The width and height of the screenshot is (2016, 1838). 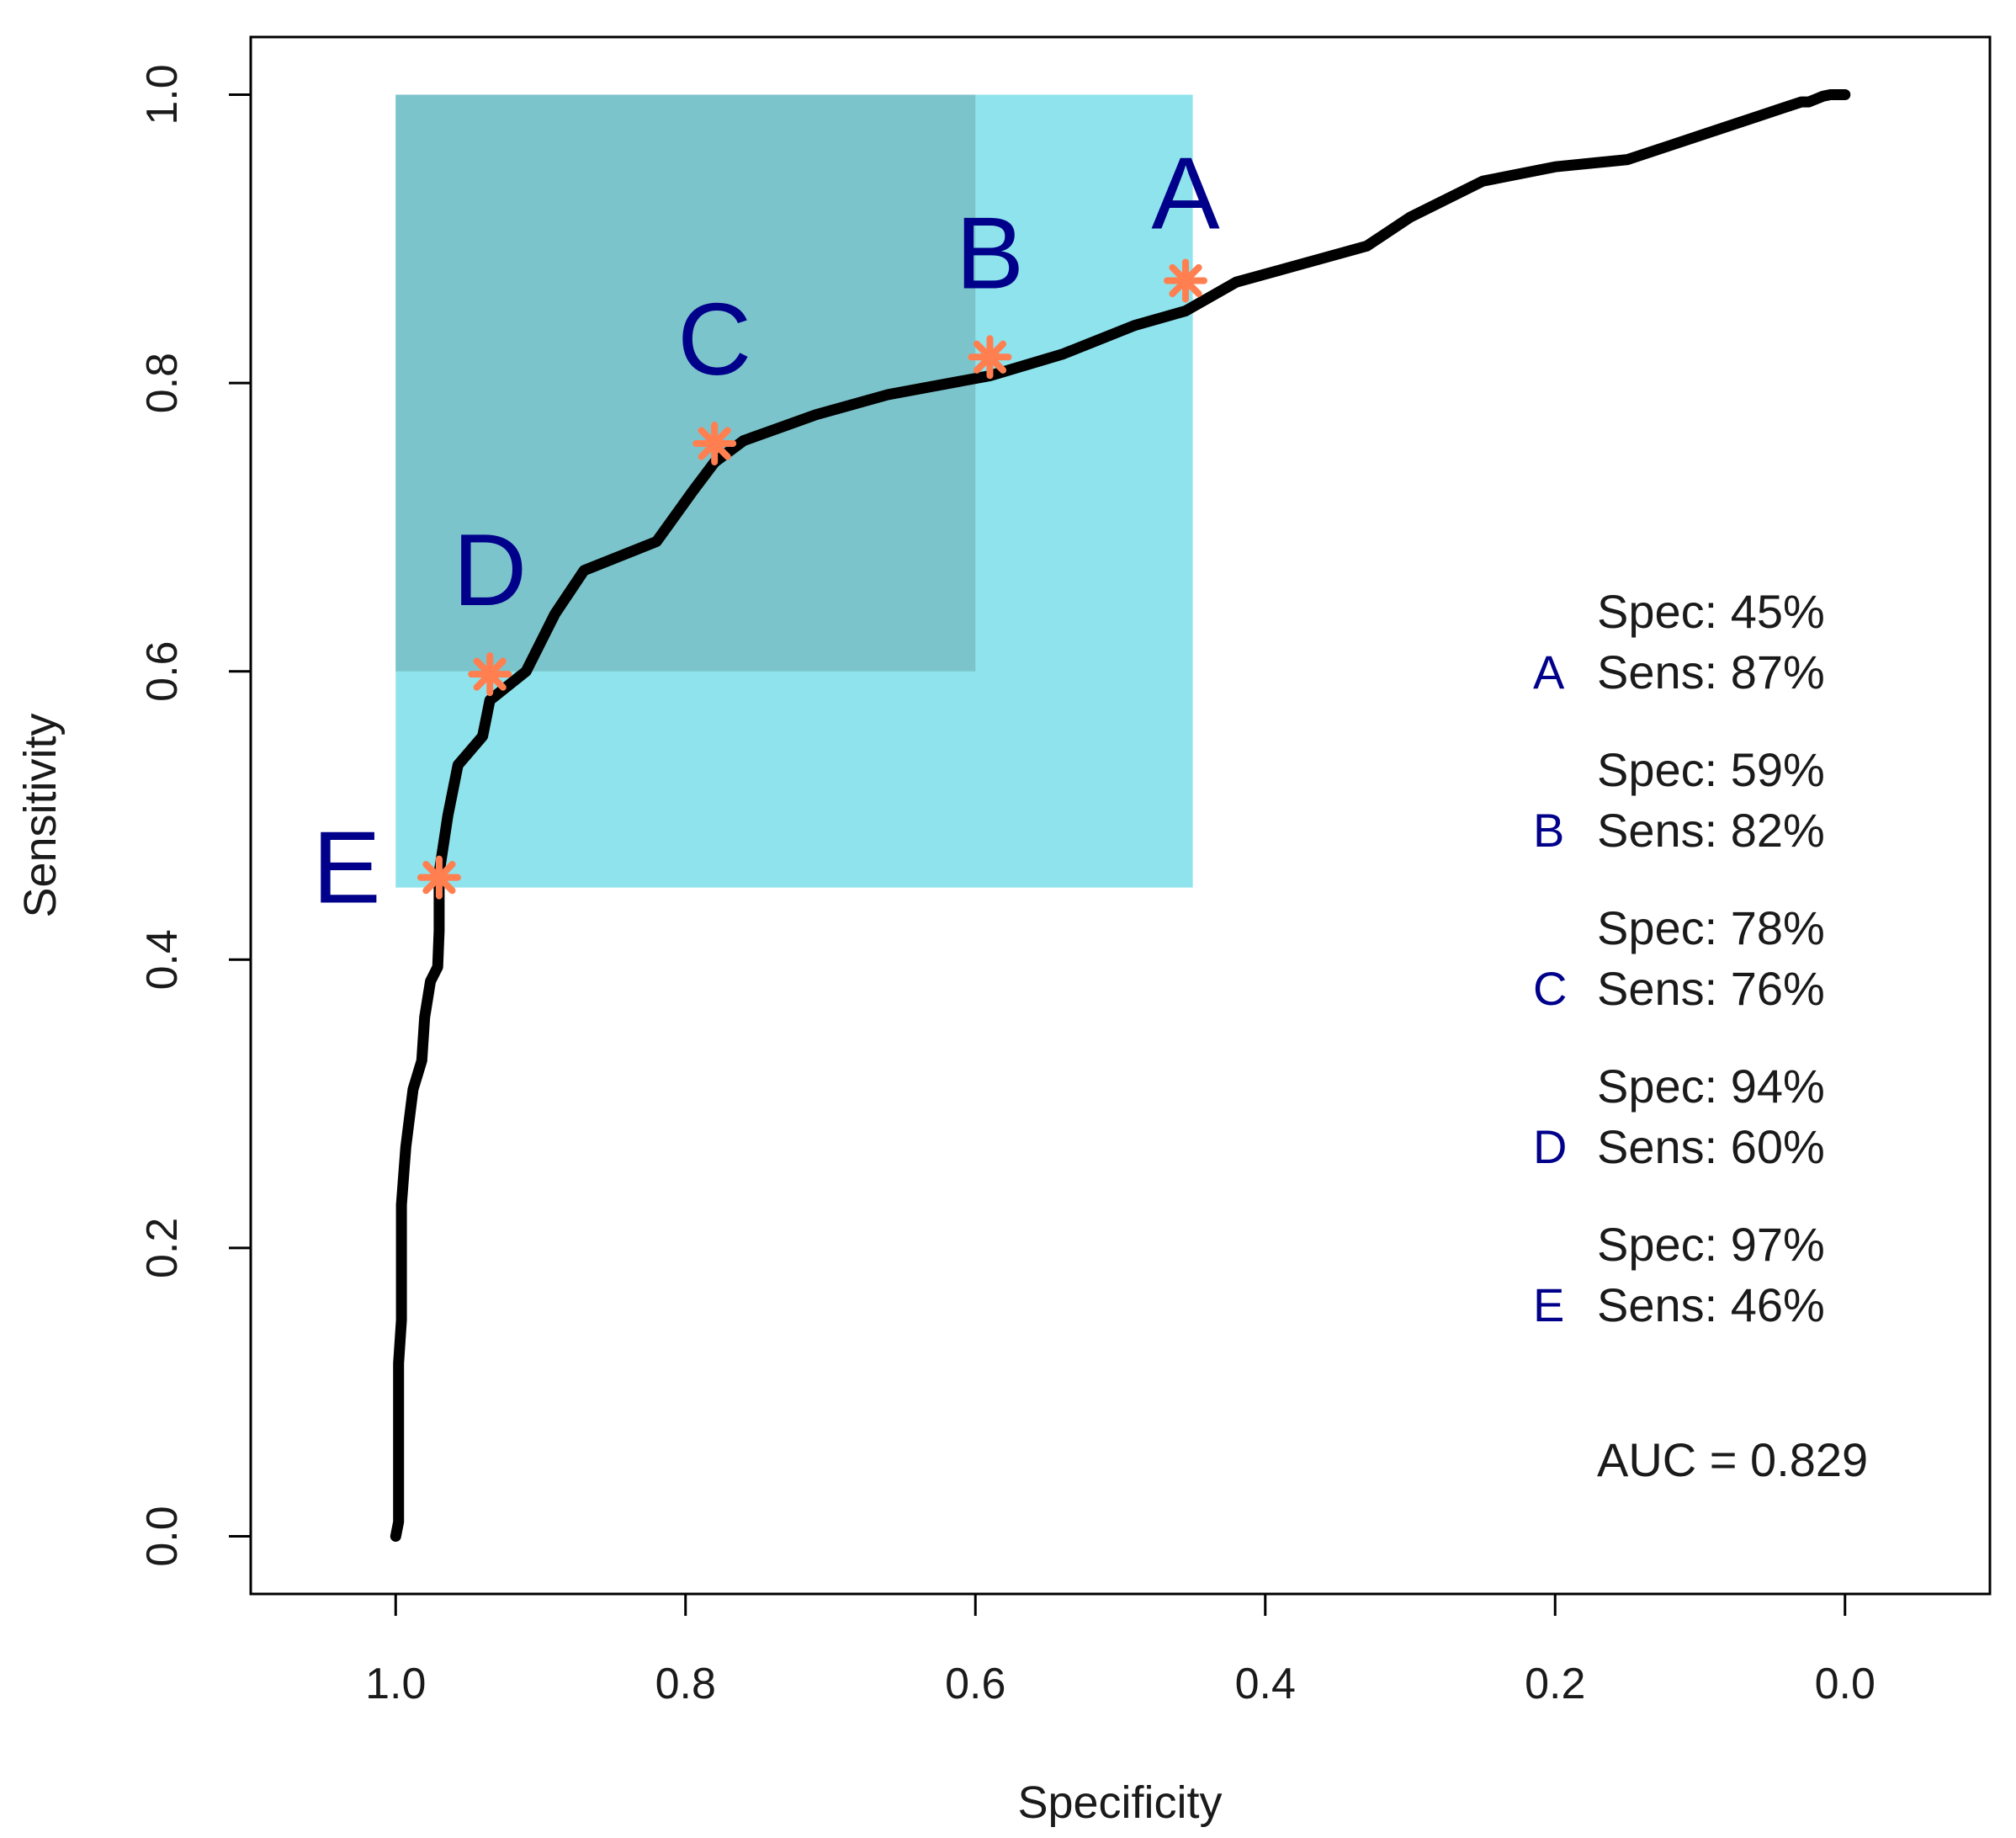 What do you see at coordinates (1845, 1684) in the screenshot?
I see `x-tick-label: 0.0` at bounding box center [1845, 1684].